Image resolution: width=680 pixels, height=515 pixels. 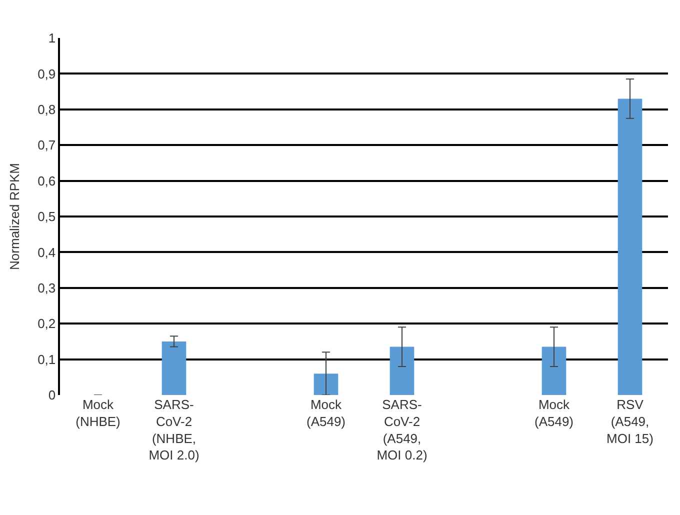 I want to click on y-tick-label: 0, so click(x=52, y=395).